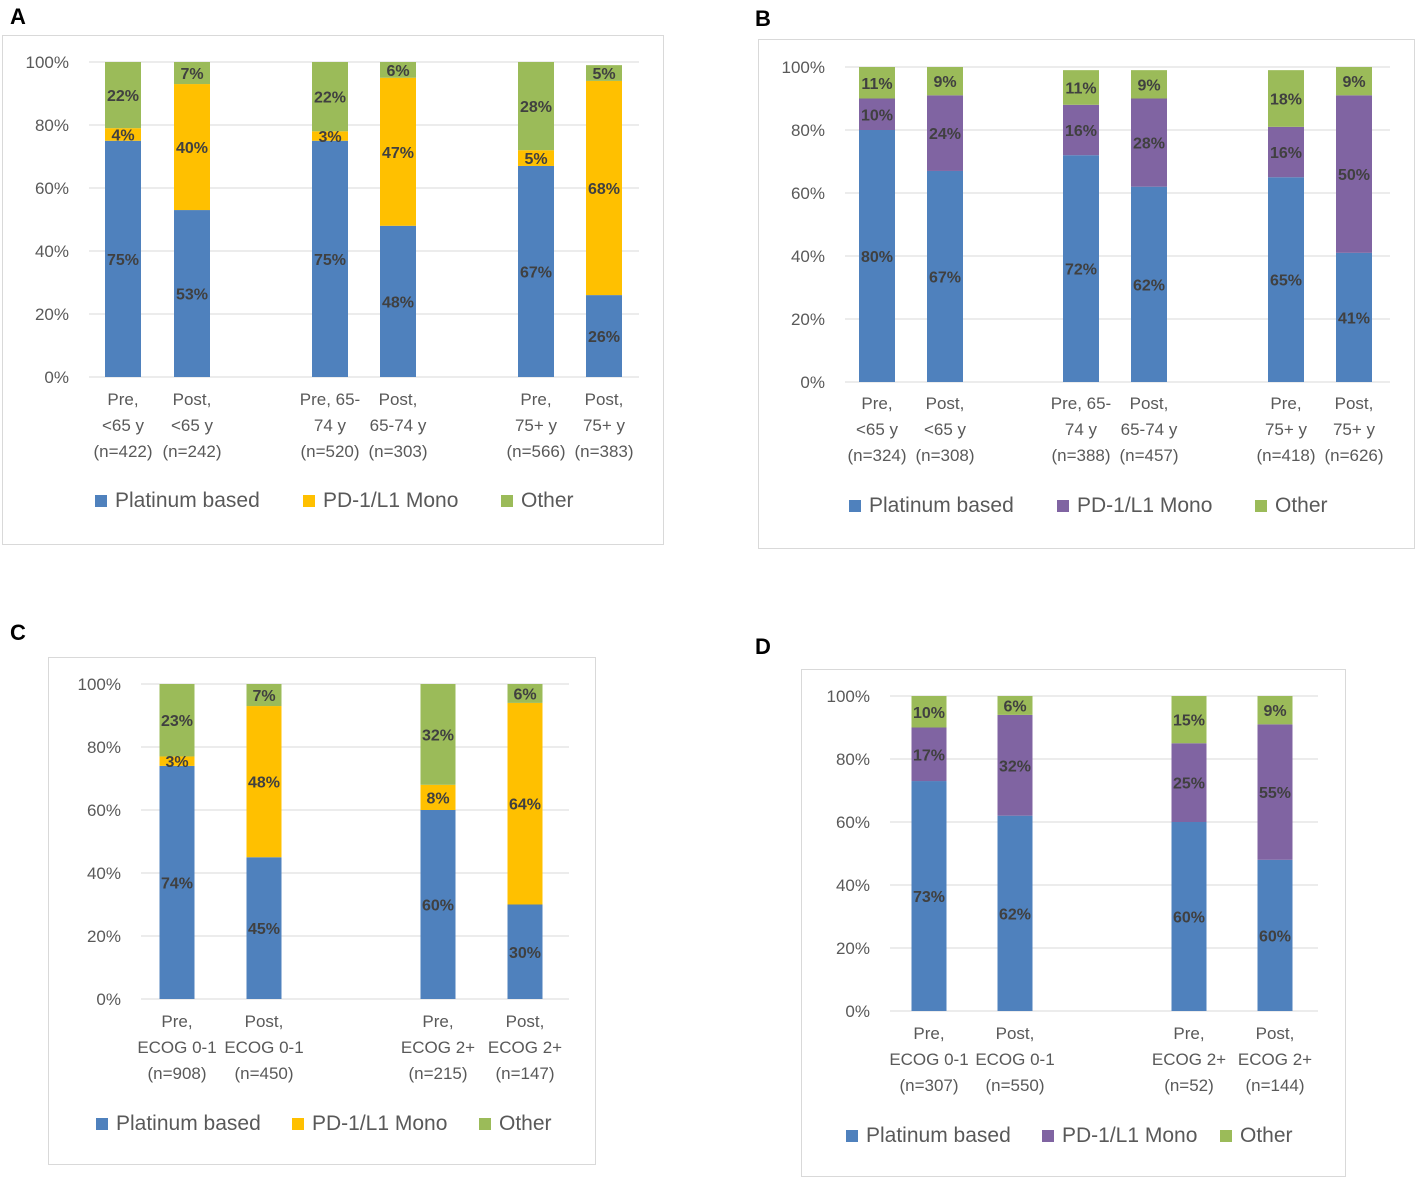  What do you see at coordinates (853, 822) in the screenshot?
I see `y-tick-label-d-3: 60%` at bounding box center [853, 822].